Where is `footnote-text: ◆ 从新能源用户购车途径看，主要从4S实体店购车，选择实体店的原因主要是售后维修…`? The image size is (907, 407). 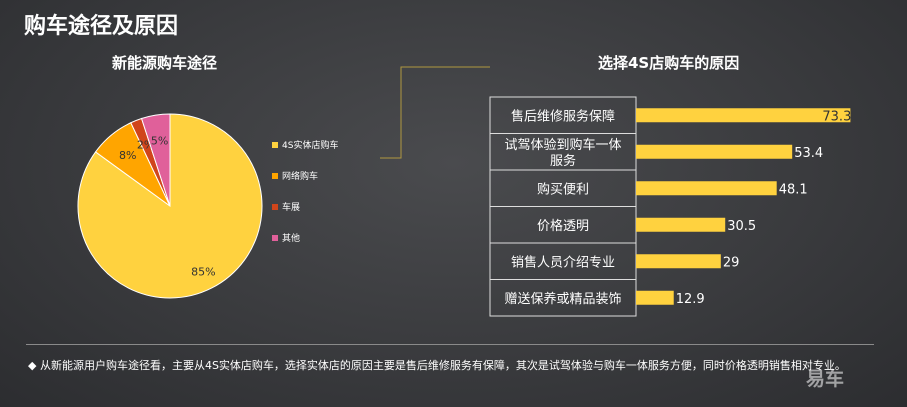 footnote-text: ◆ 从新能源用户购车途径看，主要从4S实体店购车，选择实体店的原因主要是售后维修… is located at coordinates (437, 365).